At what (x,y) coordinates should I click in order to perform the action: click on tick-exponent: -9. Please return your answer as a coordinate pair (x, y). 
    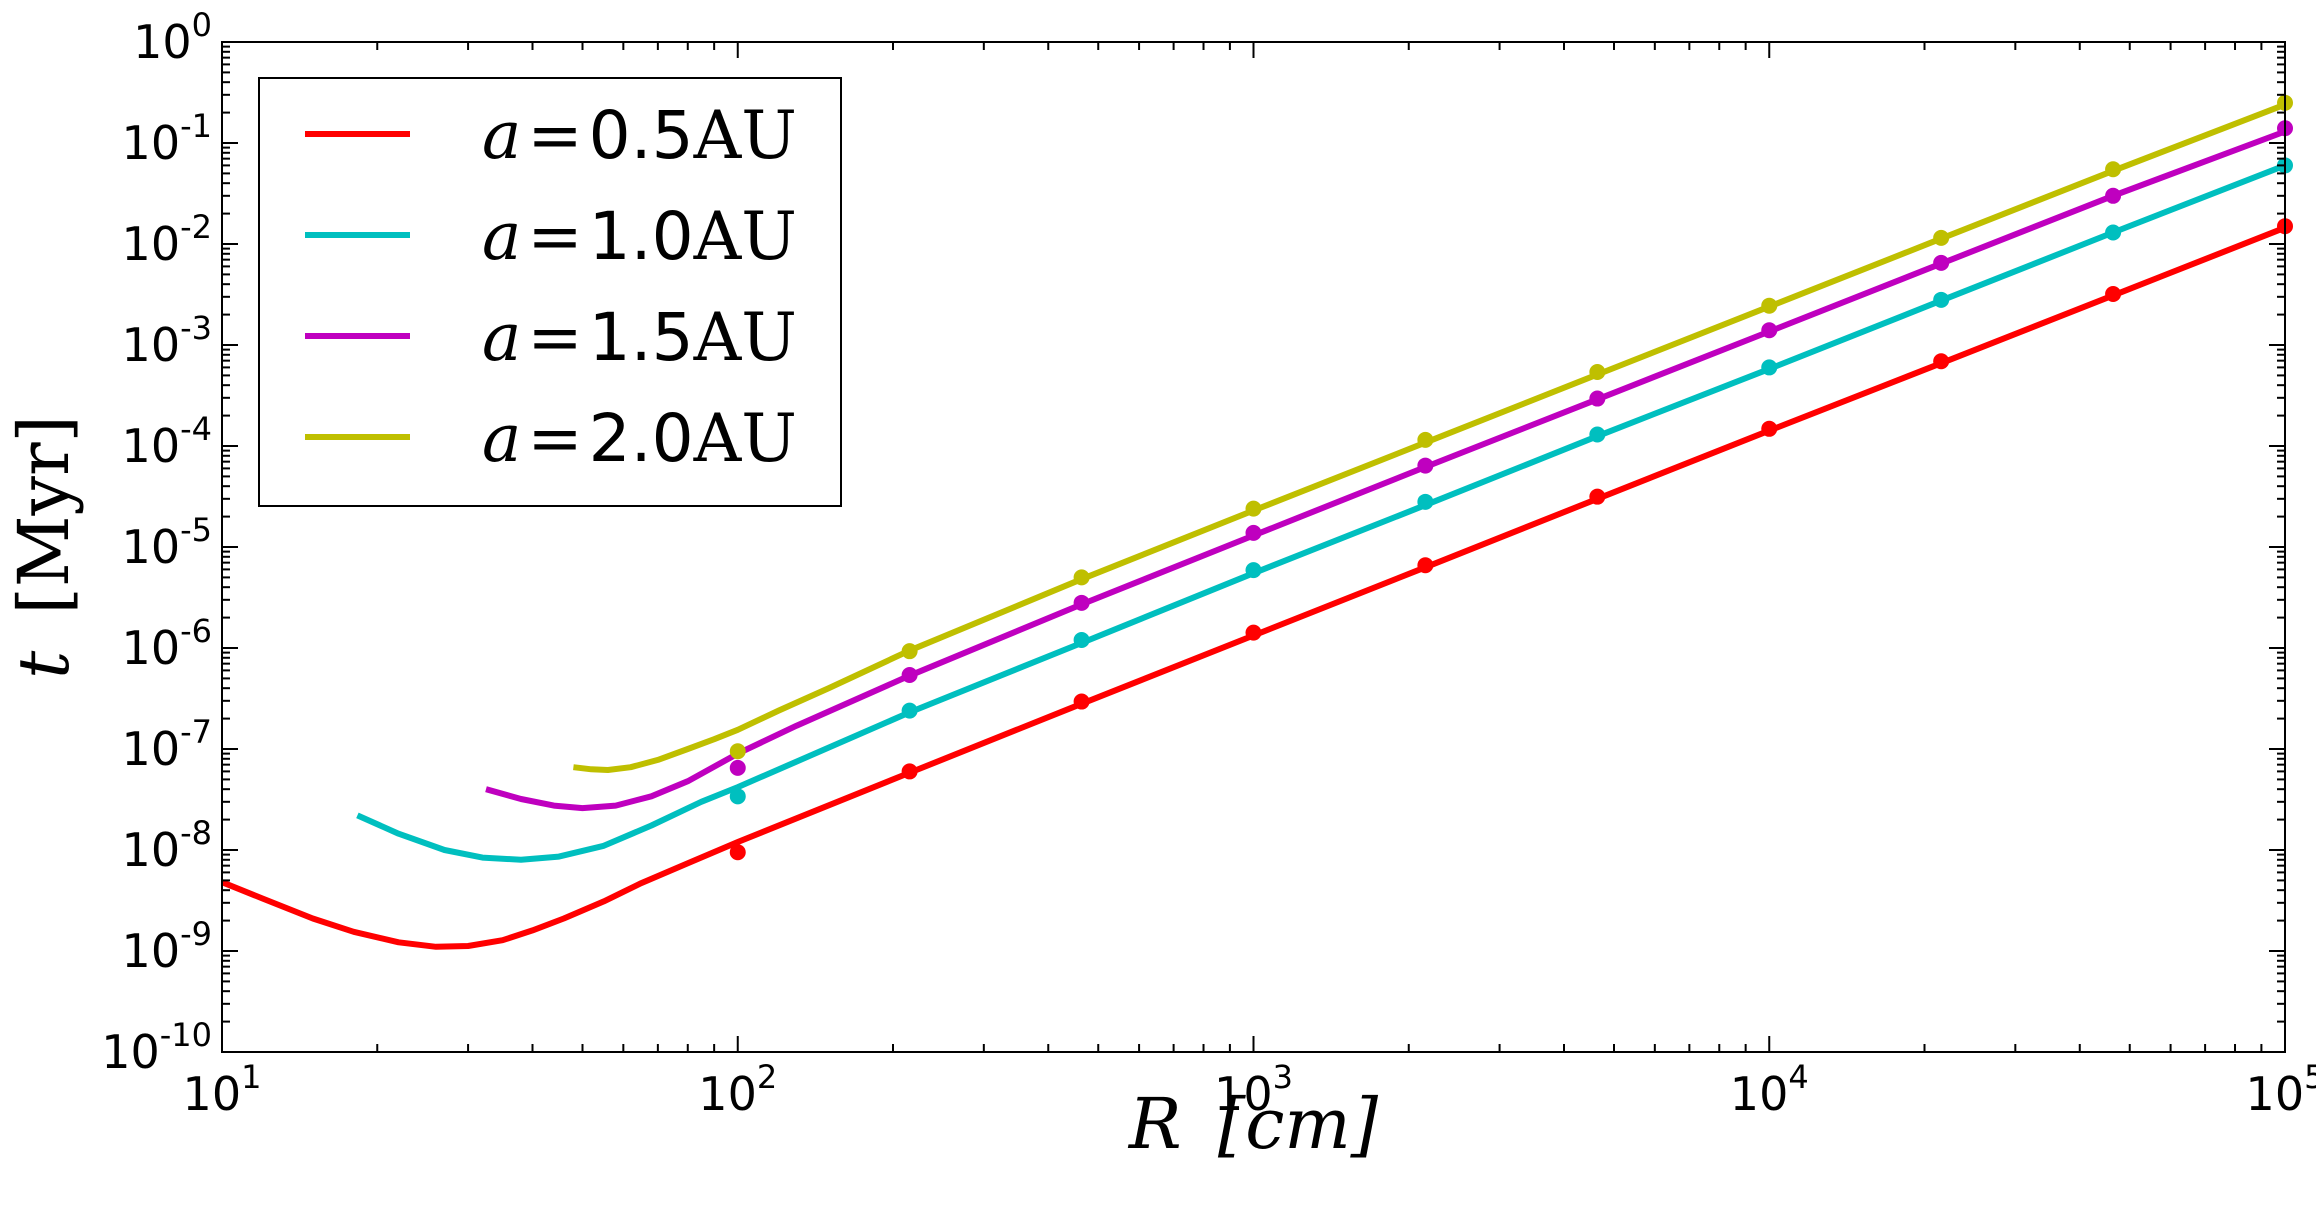
    Looking at the image, I should click on (196, 934).